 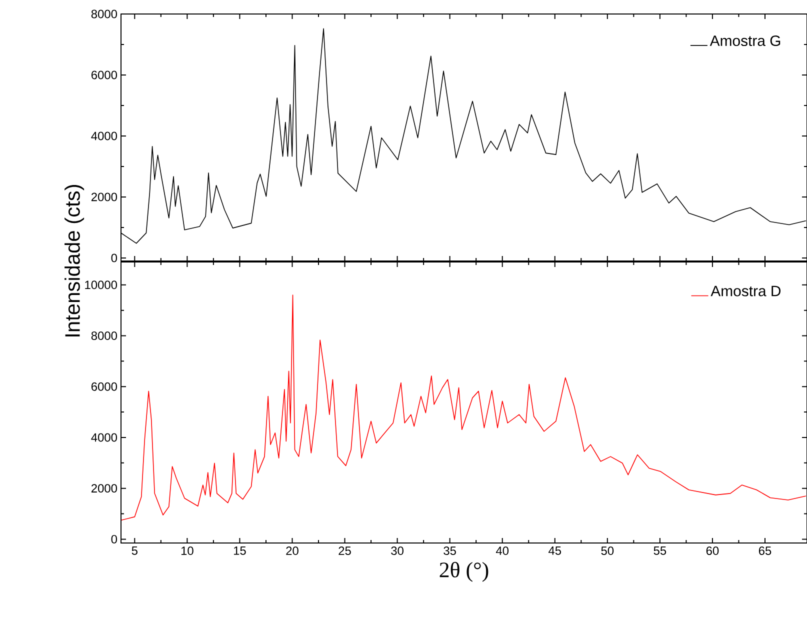 What do you see at coordinates (344, 550) in the screenshot?
I see `x-tick-label: 25` at bounding box center [344, 550].